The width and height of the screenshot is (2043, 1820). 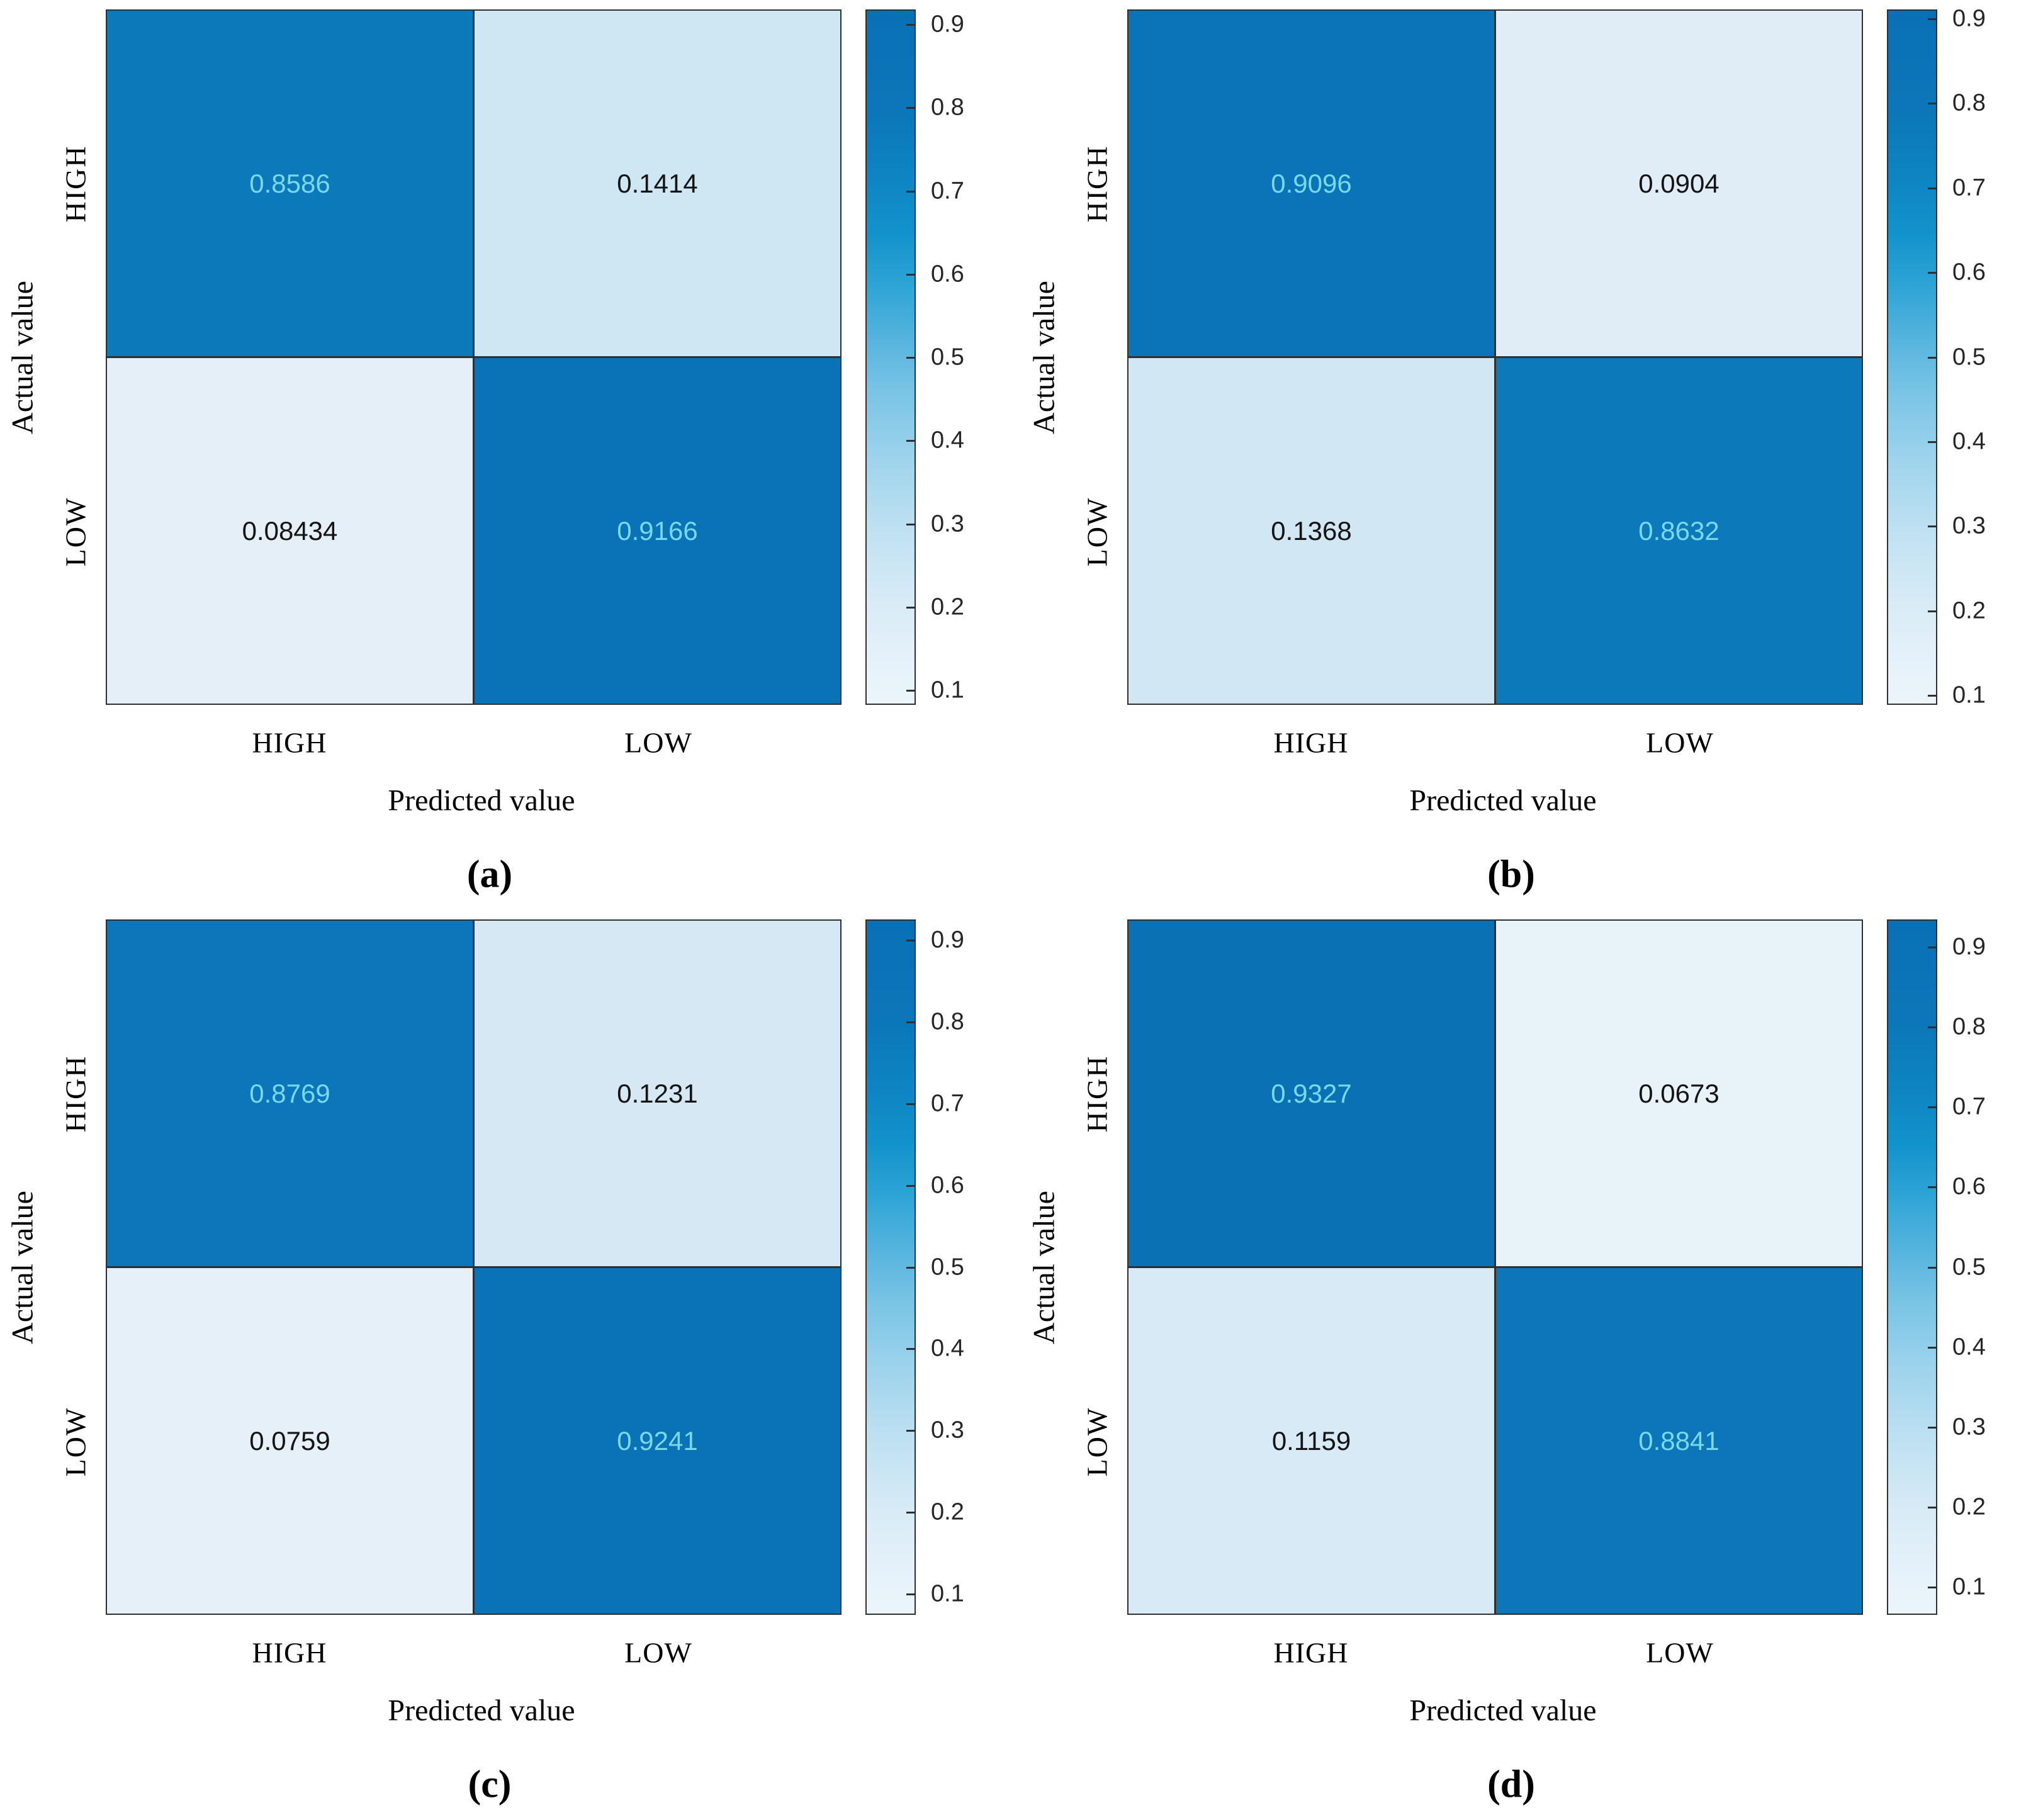 What do you see at coordinates (657, 183) in the screenshot?
I see `cell-high-low: 0.1414` at bounding box center [657, 183].